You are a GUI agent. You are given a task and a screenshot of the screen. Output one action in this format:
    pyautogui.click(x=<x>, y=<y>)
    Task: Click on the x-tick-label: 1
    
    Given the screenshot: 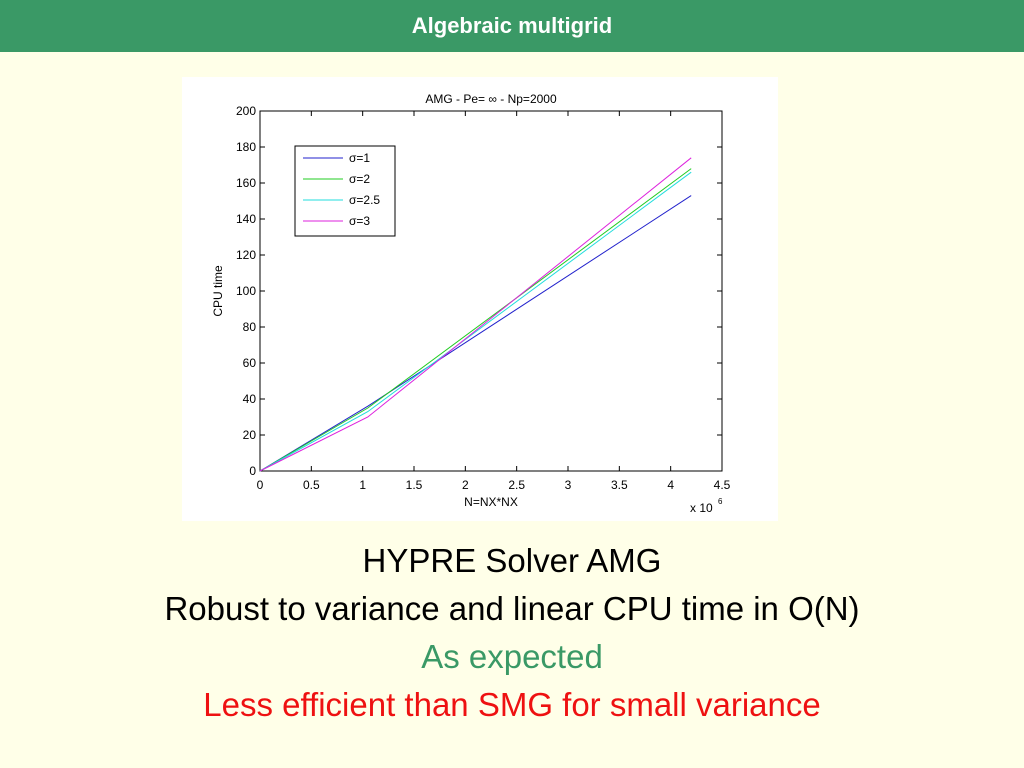 What is the action you would take?
    pyautogui.click(x=362, y=485)
    